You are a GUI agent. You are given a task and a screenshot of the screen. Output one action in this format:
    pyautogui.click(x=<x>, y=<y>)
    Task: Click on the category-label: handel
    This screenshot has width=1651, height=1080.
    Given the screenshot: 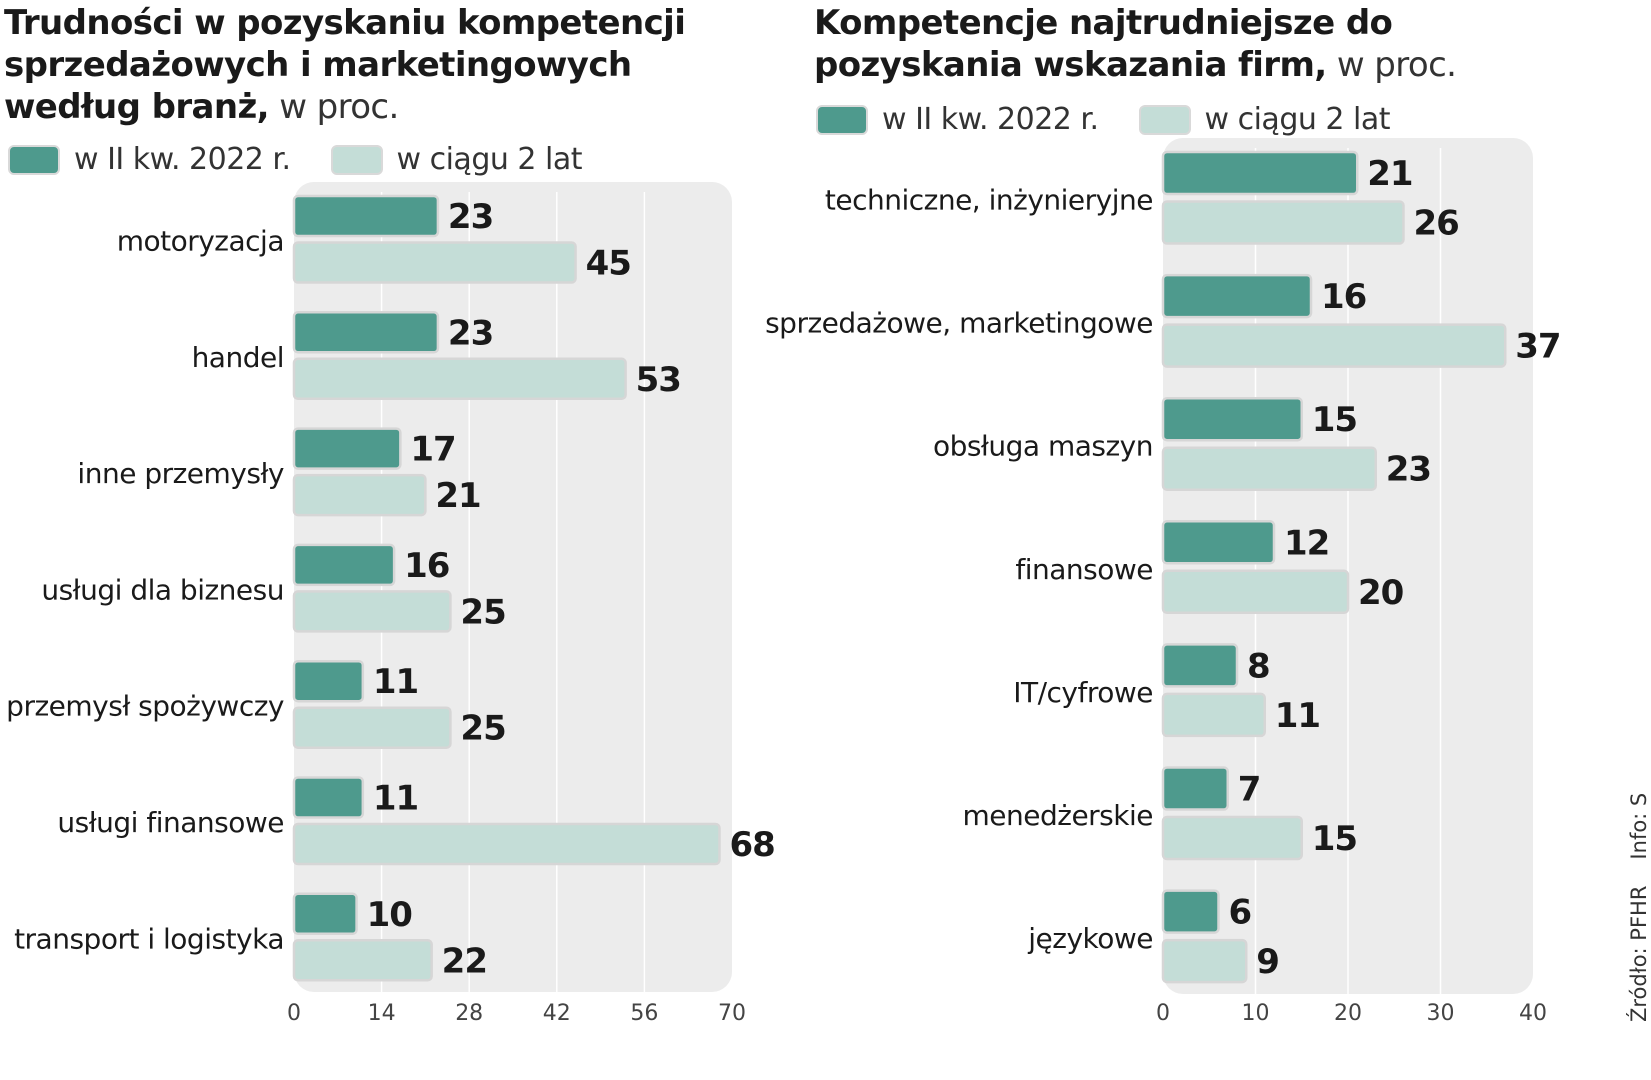 What is the action you would take?
    pyautogui.click(x=238, y=357)
    